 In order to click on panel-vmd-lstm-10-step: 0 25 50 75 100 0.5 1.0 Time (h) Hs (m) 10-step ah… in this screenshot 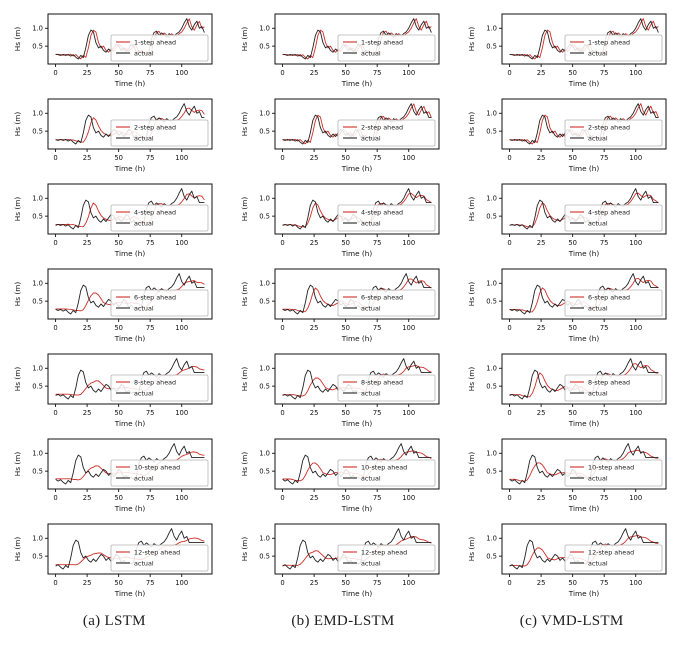, I will do `click(567, 475)`.